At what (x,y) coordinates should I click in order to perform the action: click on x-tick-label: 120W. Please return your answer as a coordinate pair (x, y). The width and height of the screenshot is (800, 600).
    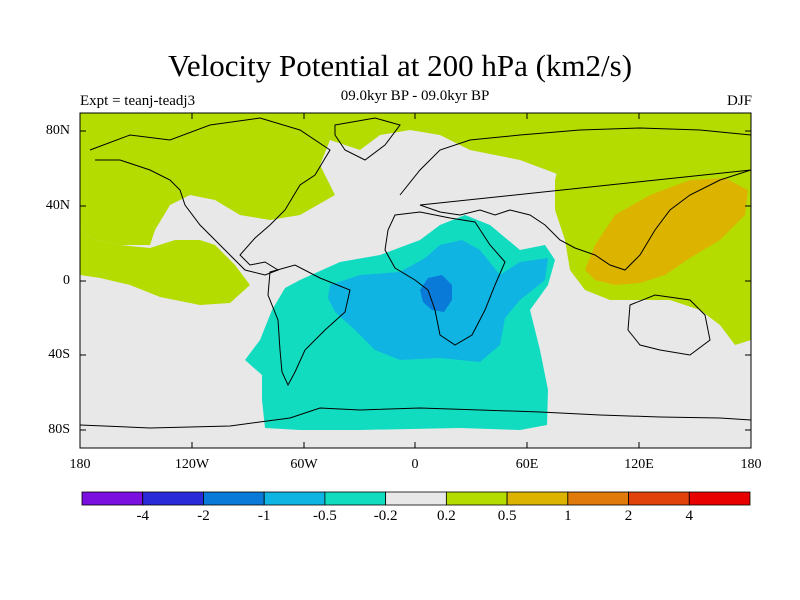
    Looking at the image, I should click on (192, 464).